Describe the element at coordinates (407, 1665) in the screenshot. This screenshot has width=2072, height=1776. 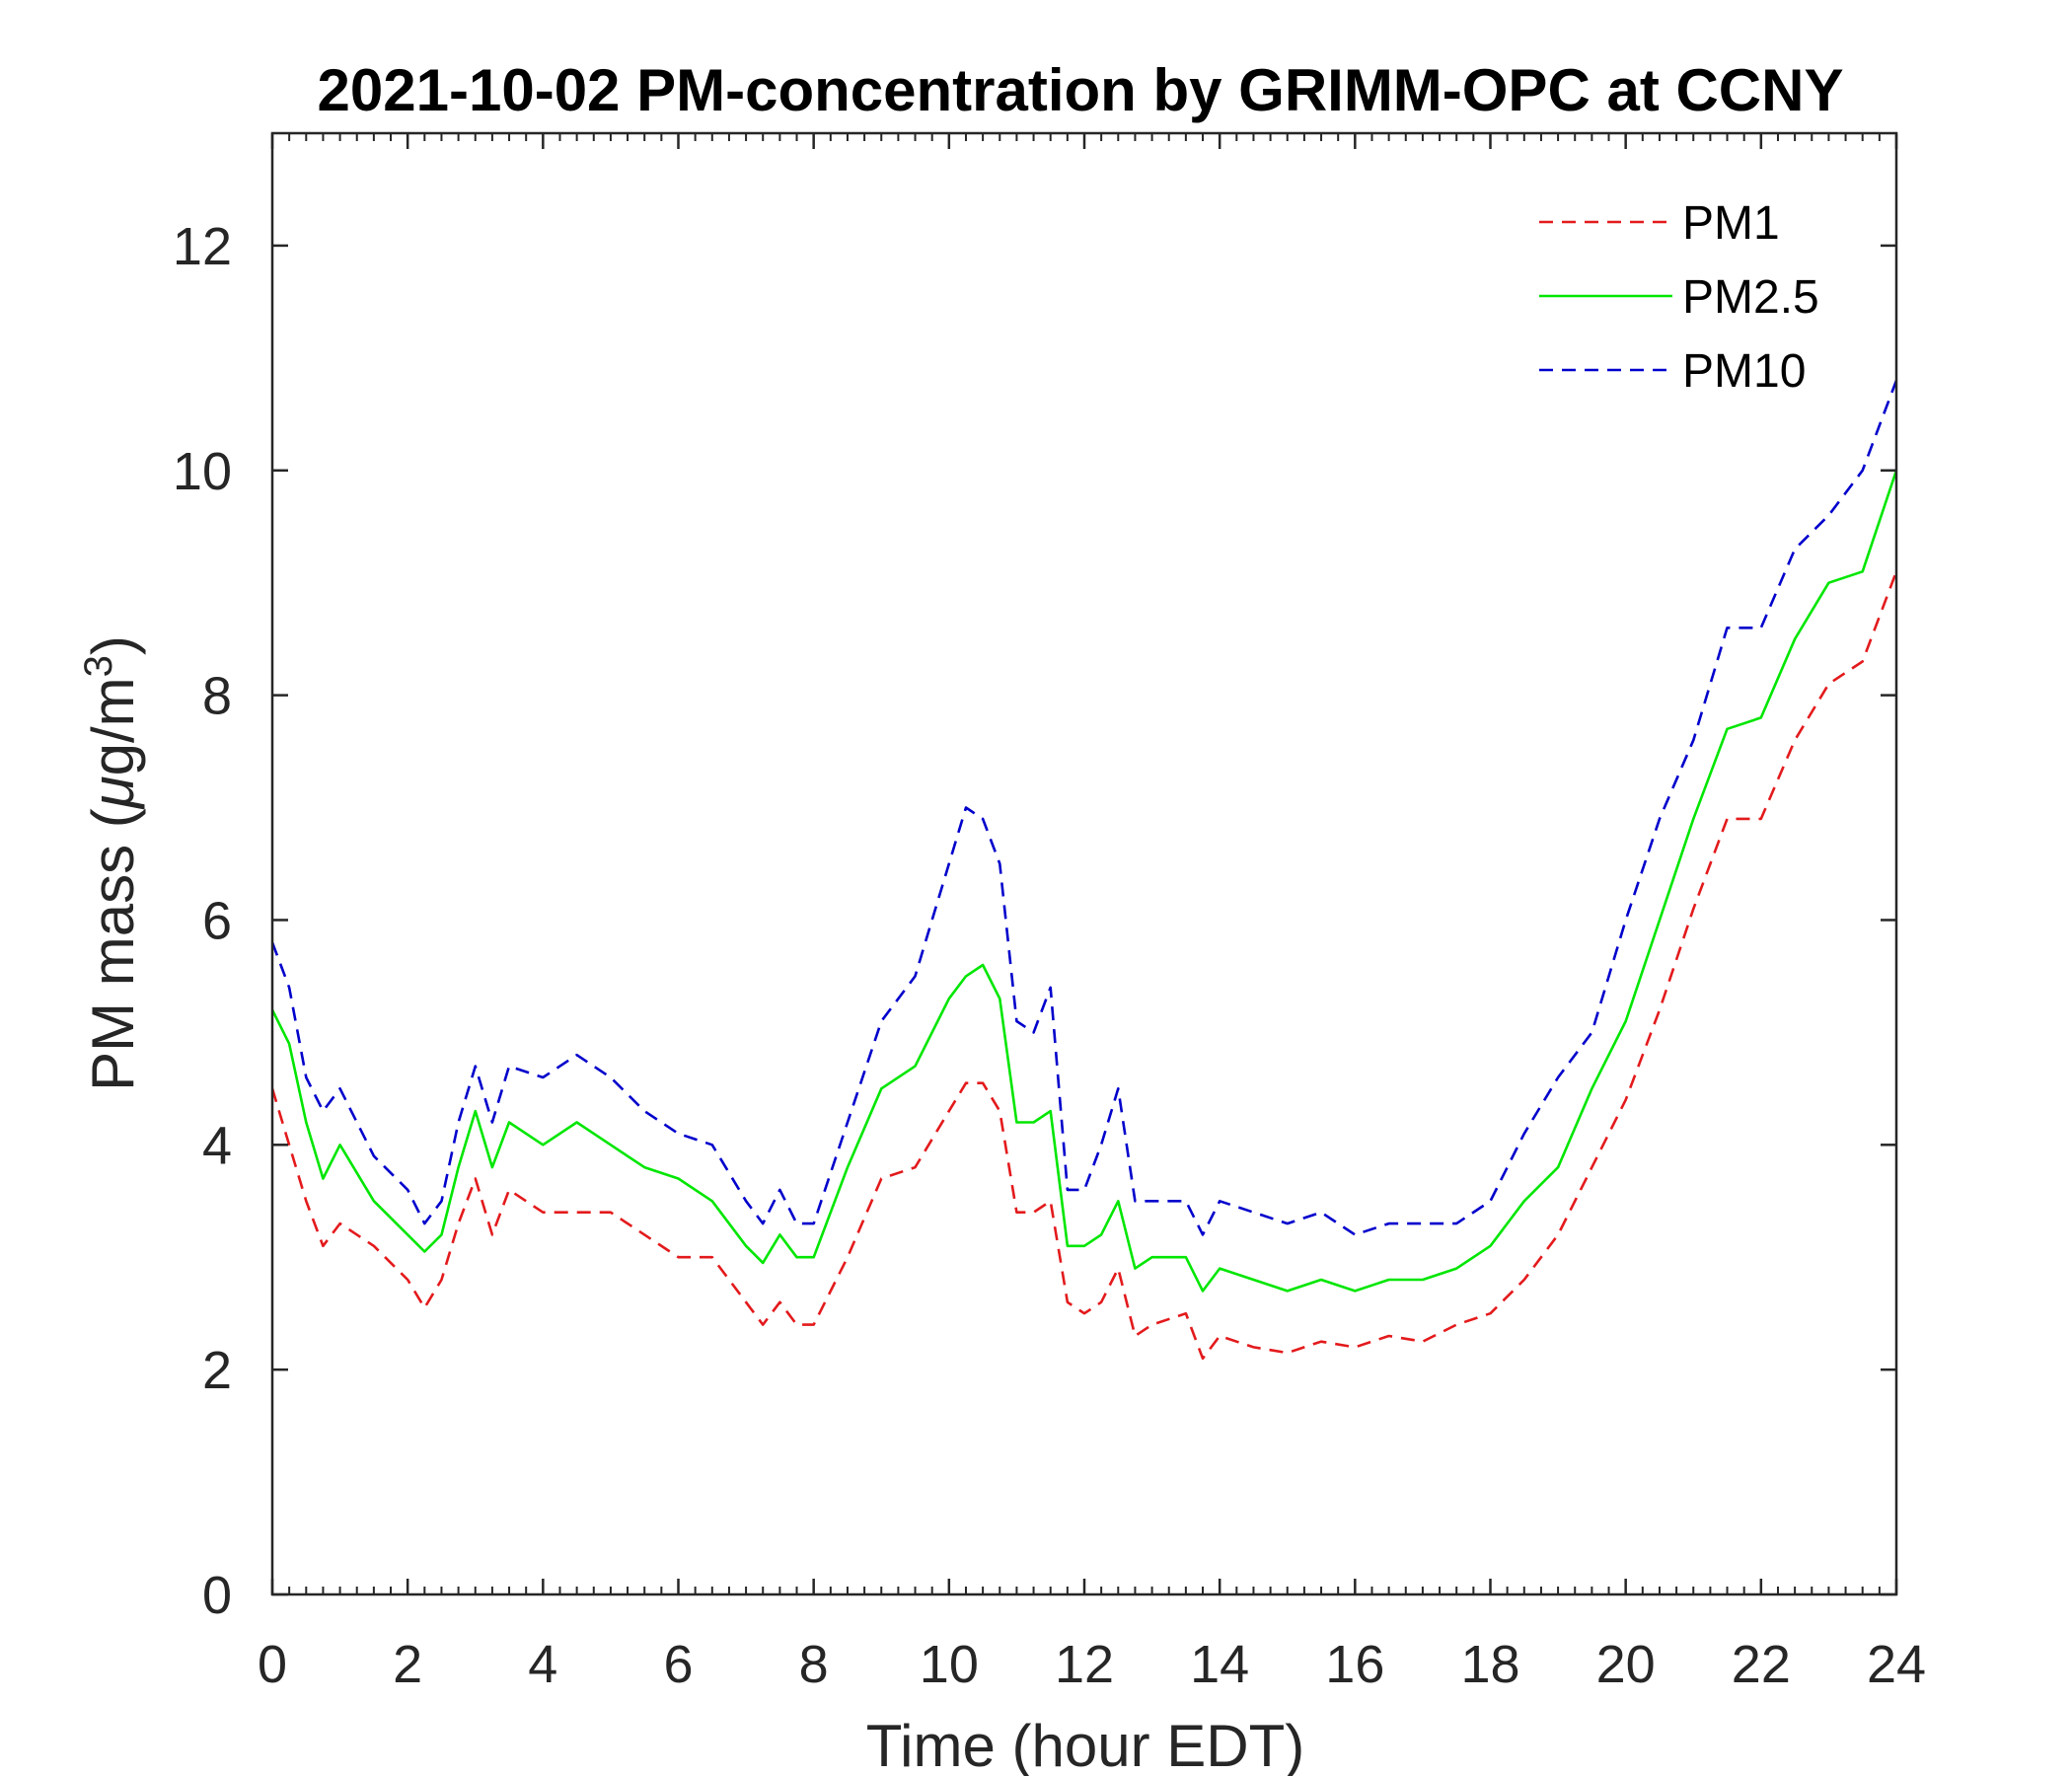
I see `x-tick-label: 2` at that location.